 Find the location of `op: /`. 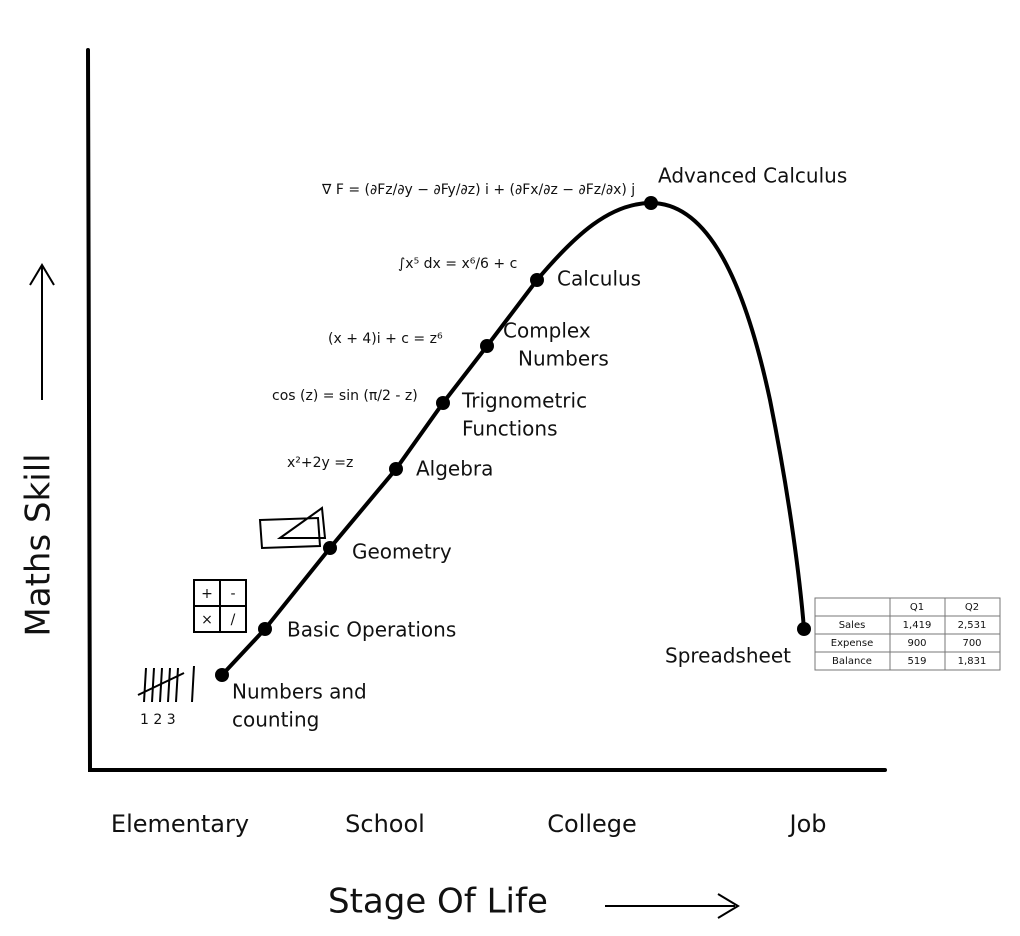

op: / is located at coordinates (233, 620).